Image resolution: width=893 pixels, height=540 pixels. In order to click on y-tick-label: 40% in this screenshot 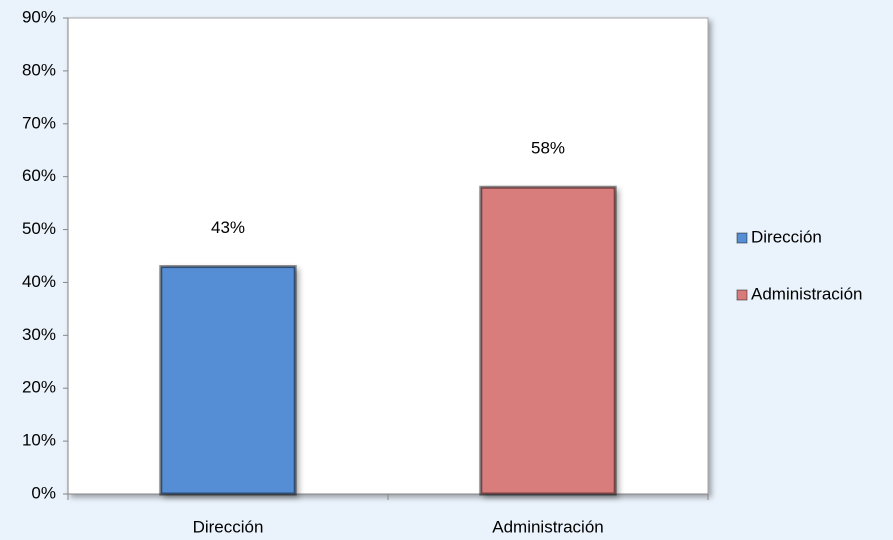, I will do `click(39, 281)`.